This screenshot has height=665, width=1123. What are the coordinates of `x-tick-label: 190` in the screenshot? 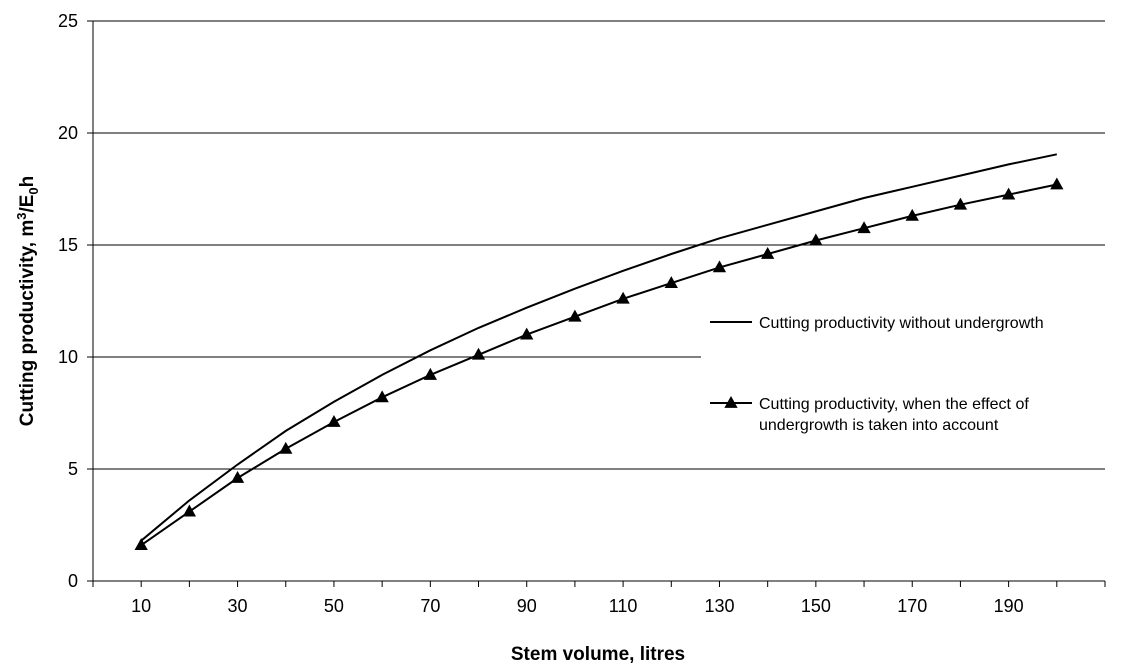 It's located at (1009, 606).